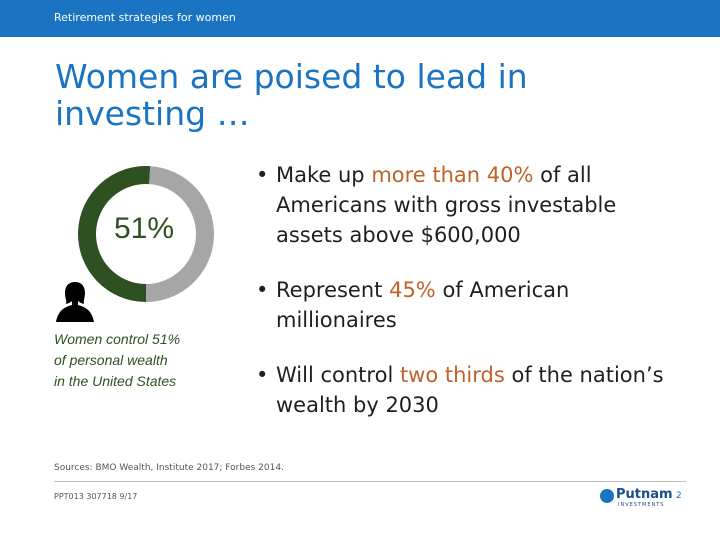  What do you see at coordinates (324, 175) in the screenshot?
I see `bullet-text: Make up` at bounding box center [324, 175].